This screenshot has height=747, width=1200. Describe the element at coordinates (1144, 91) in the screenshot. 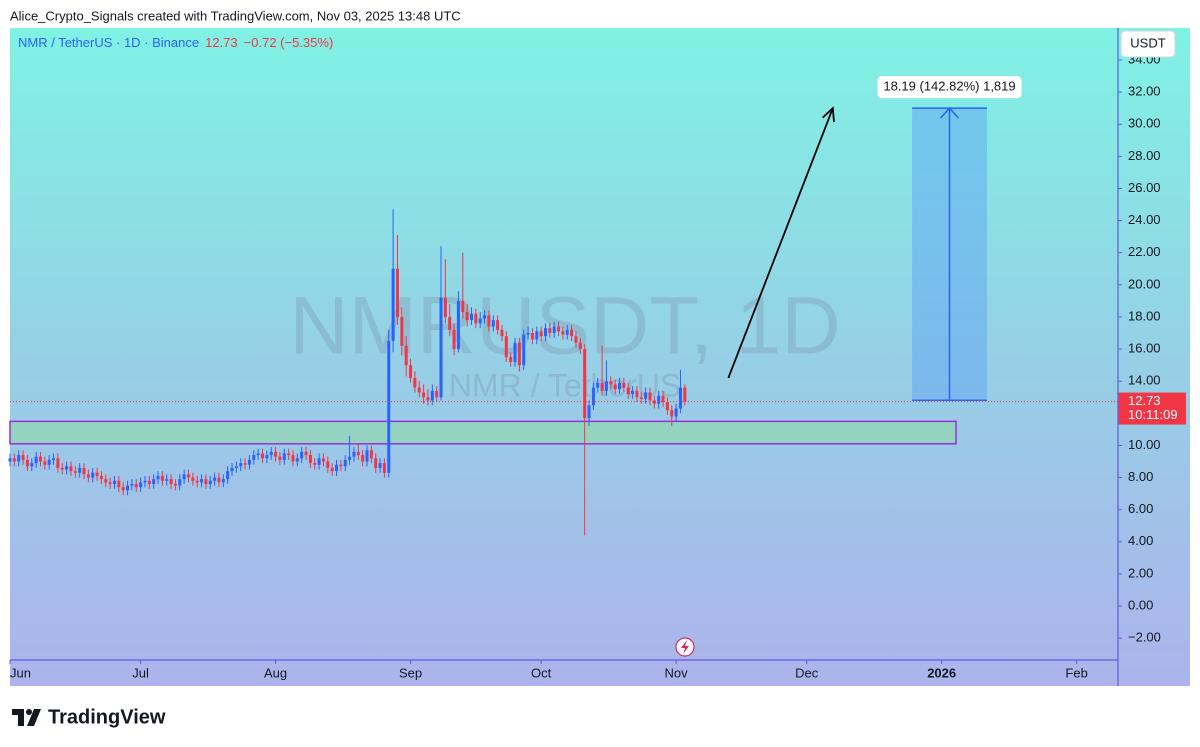

I see `y-tick-label: 32.00` at that location.